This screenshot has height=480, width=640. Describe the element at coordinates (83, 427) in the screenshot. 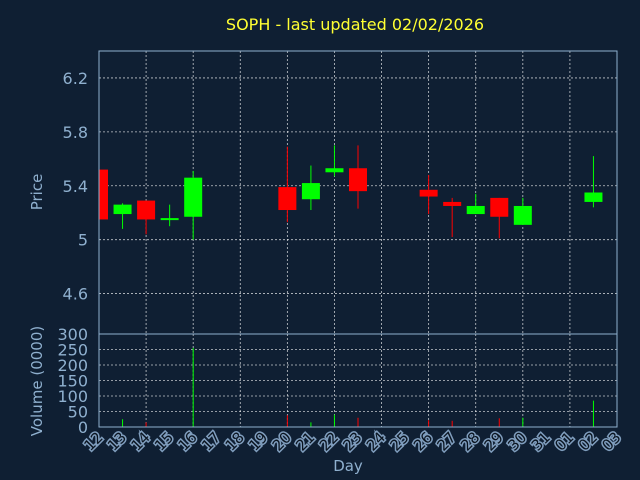

I see `volume-y-tick-label: 0` at that location.